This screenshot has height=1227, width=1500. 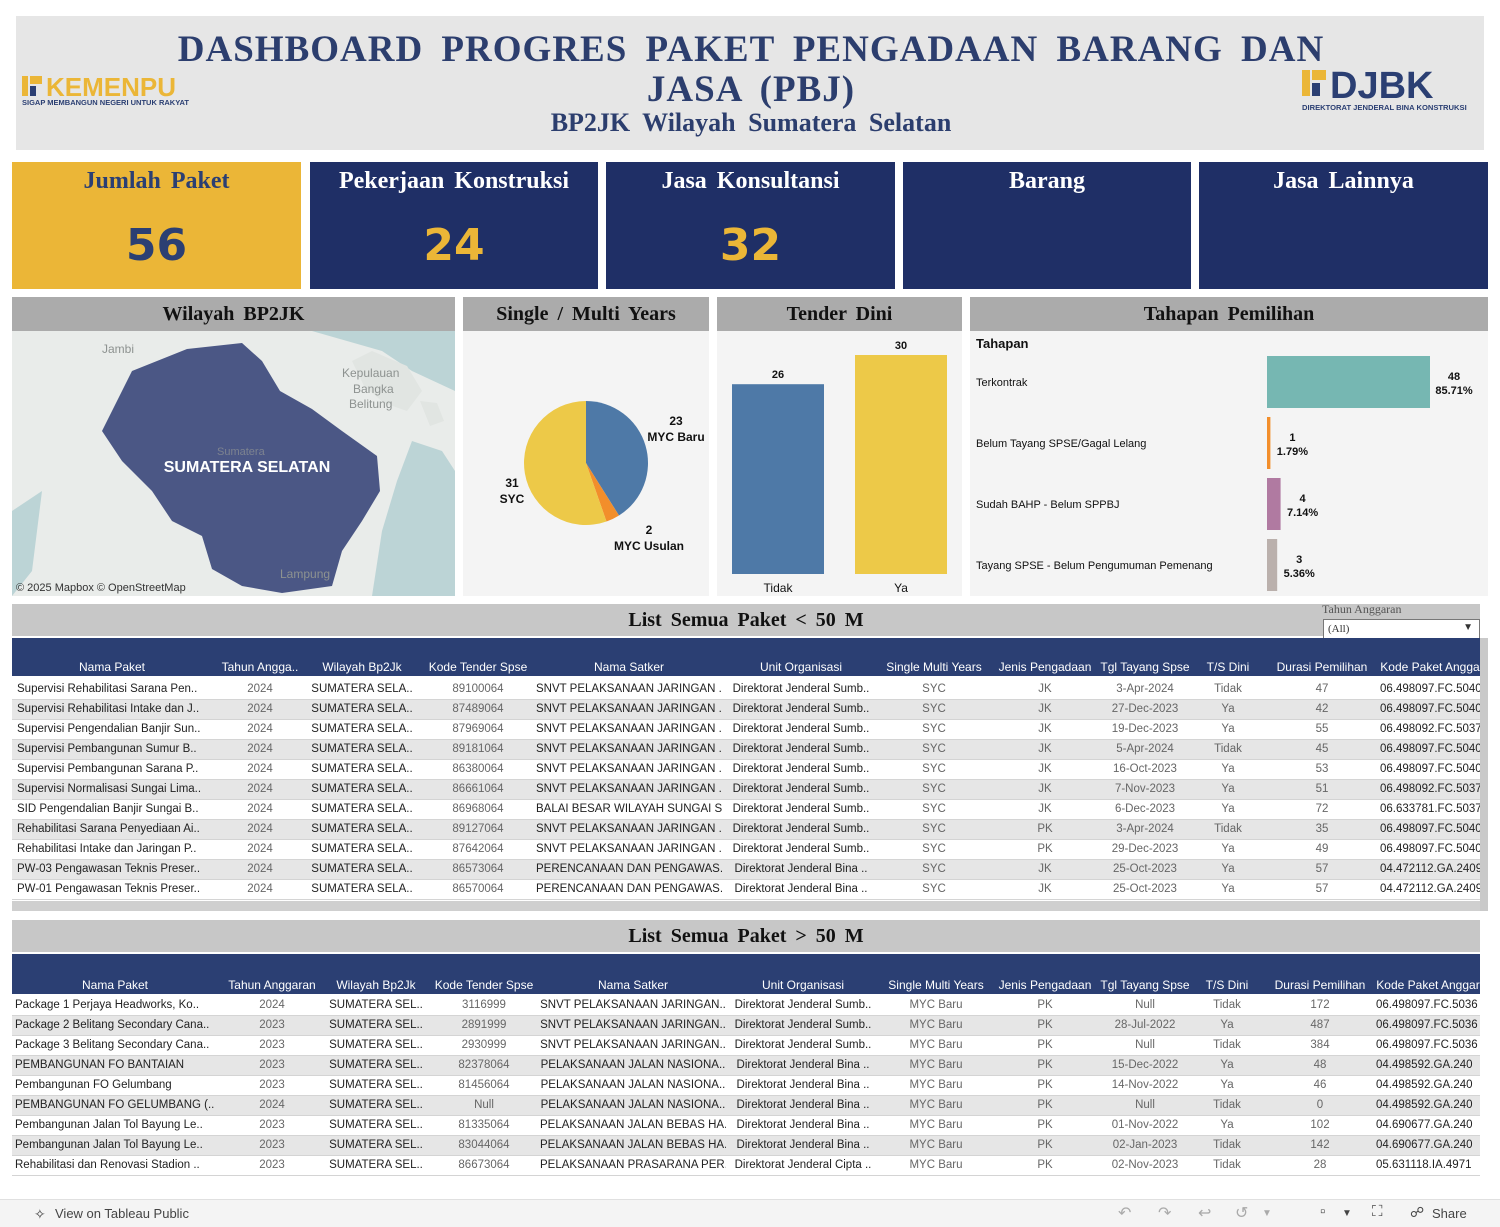 I want to click on table-cell: 06.498097.FC.5040, so click(x=1430, y=709).